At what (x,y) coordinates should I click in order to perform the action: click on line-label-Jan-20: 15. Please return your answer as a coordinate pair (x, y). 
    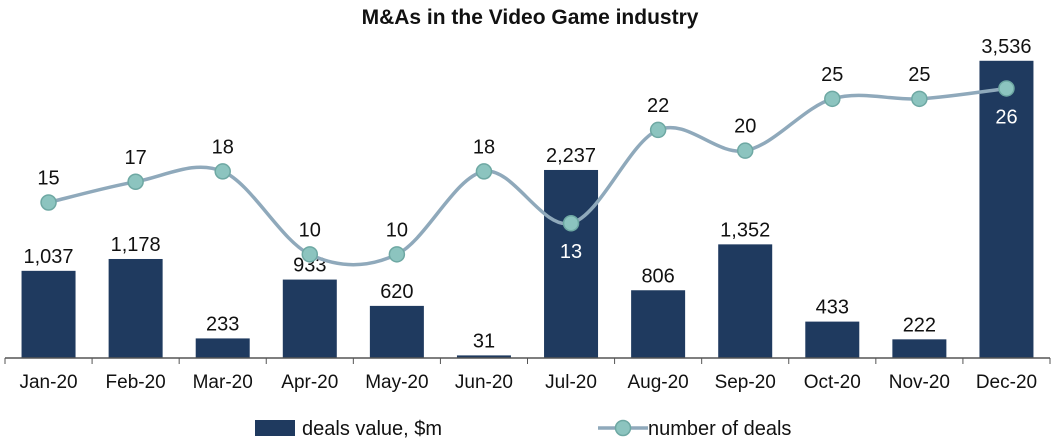
    Looking at the image, I should click on (48, 179).